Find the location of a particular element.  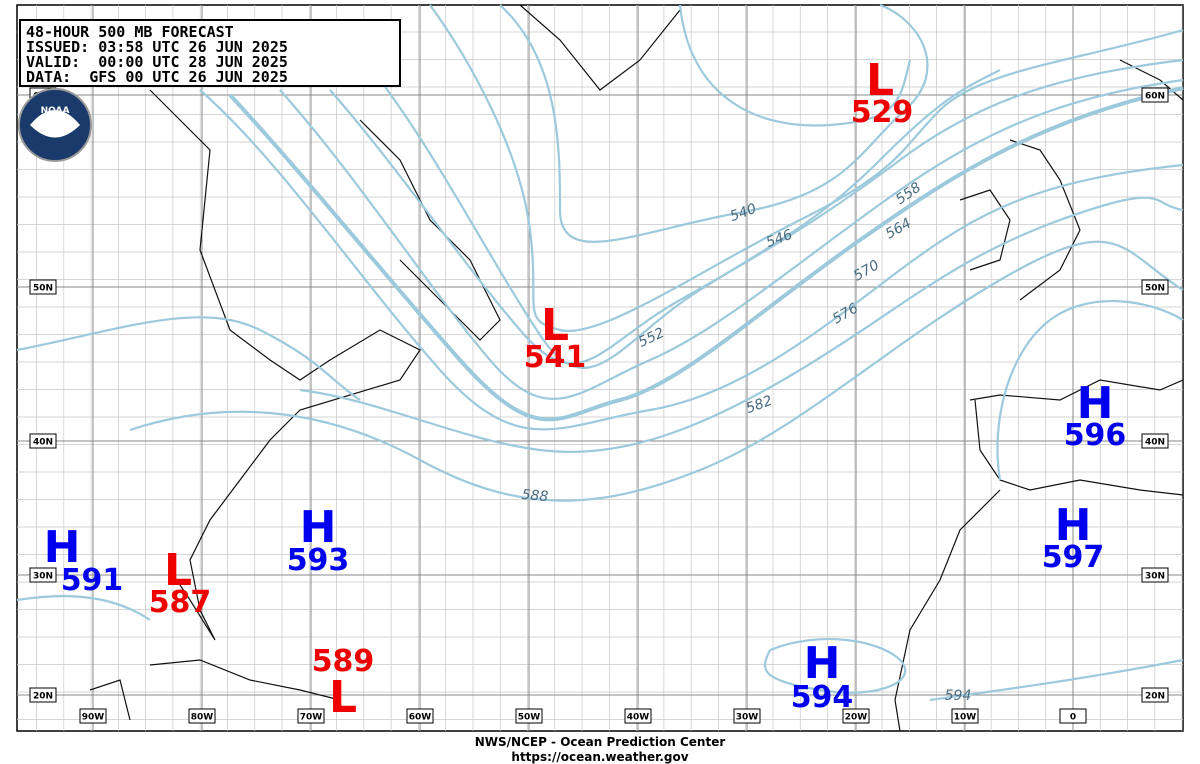

header-box is located at coordinates (210, 53).